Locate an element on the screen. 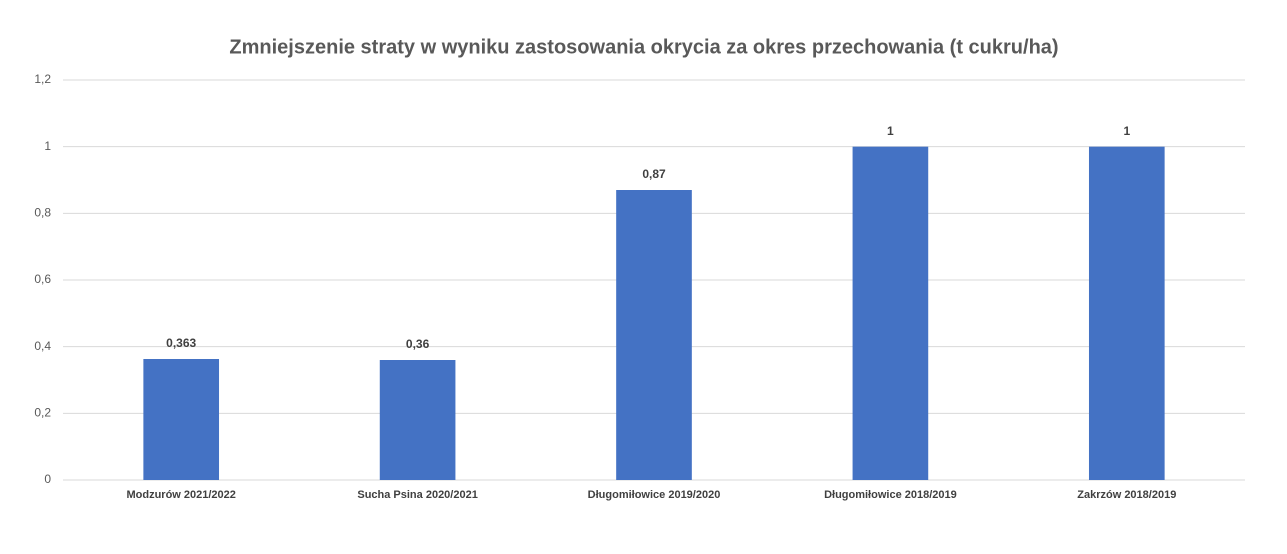  x-tick-label: Modzurów 2021/2022 is located at coordinates (180, 495).